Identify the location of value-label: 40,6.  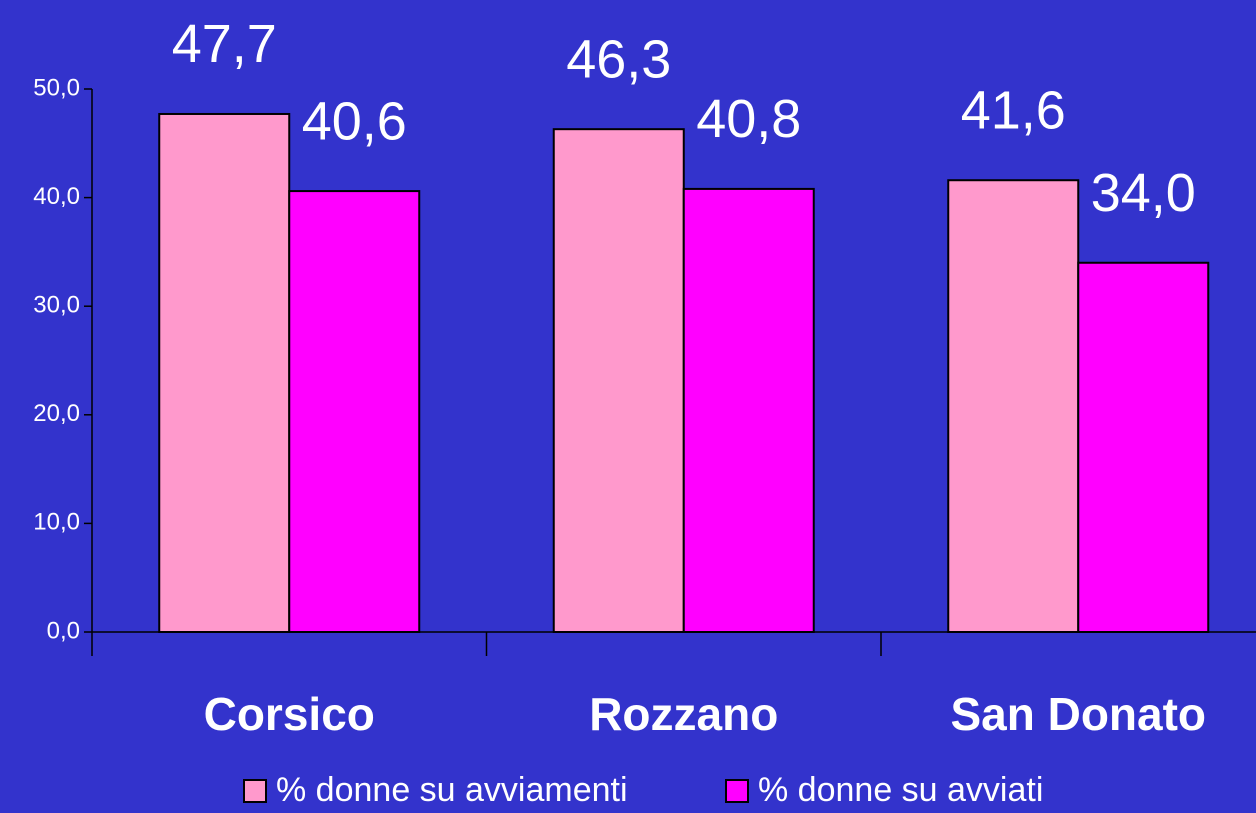
(354, 121).